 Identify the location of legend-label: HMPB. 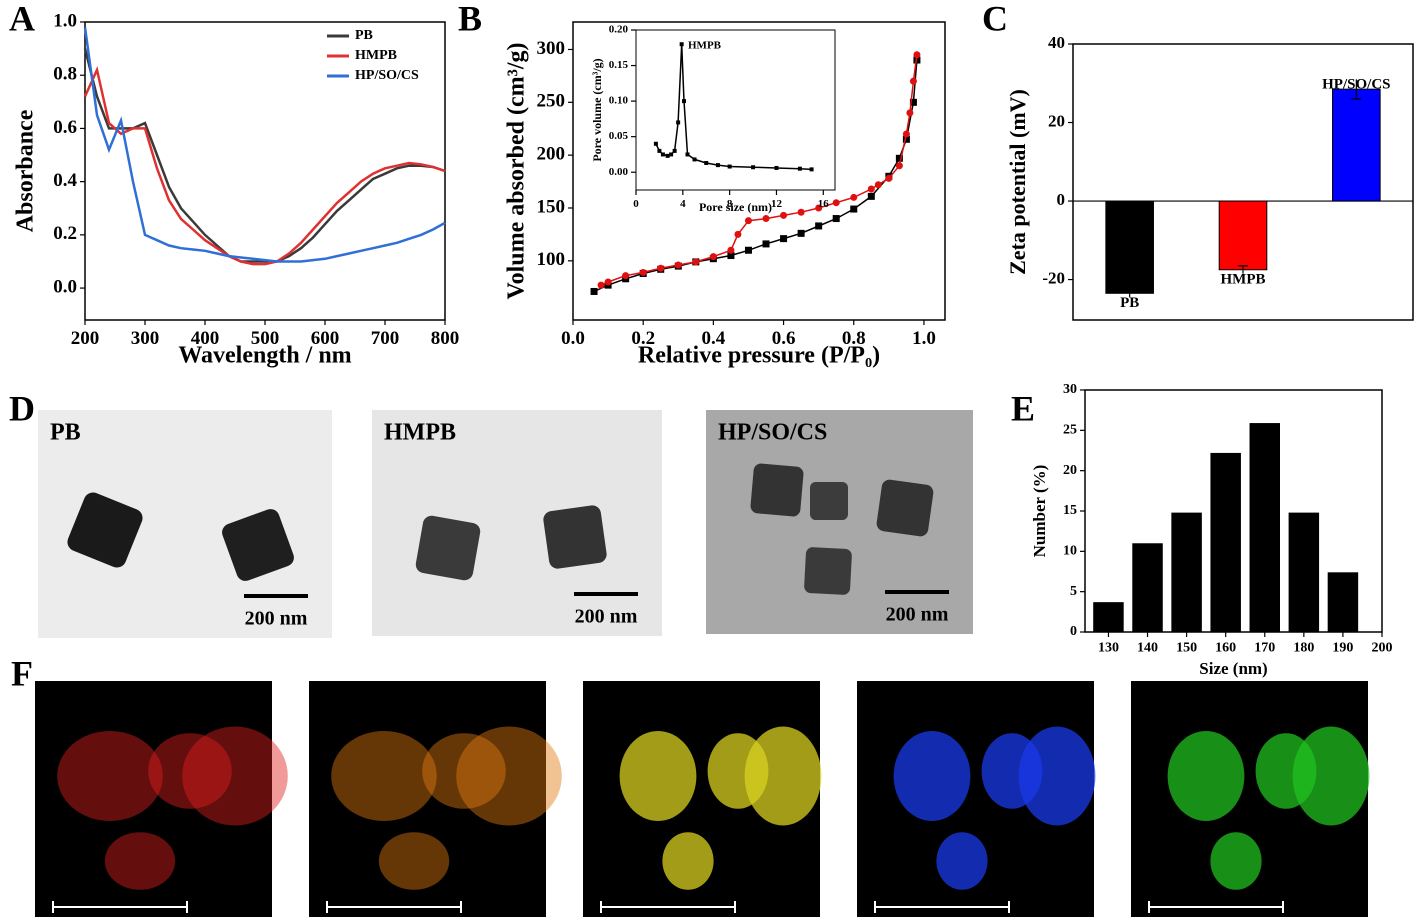
(376, 55).